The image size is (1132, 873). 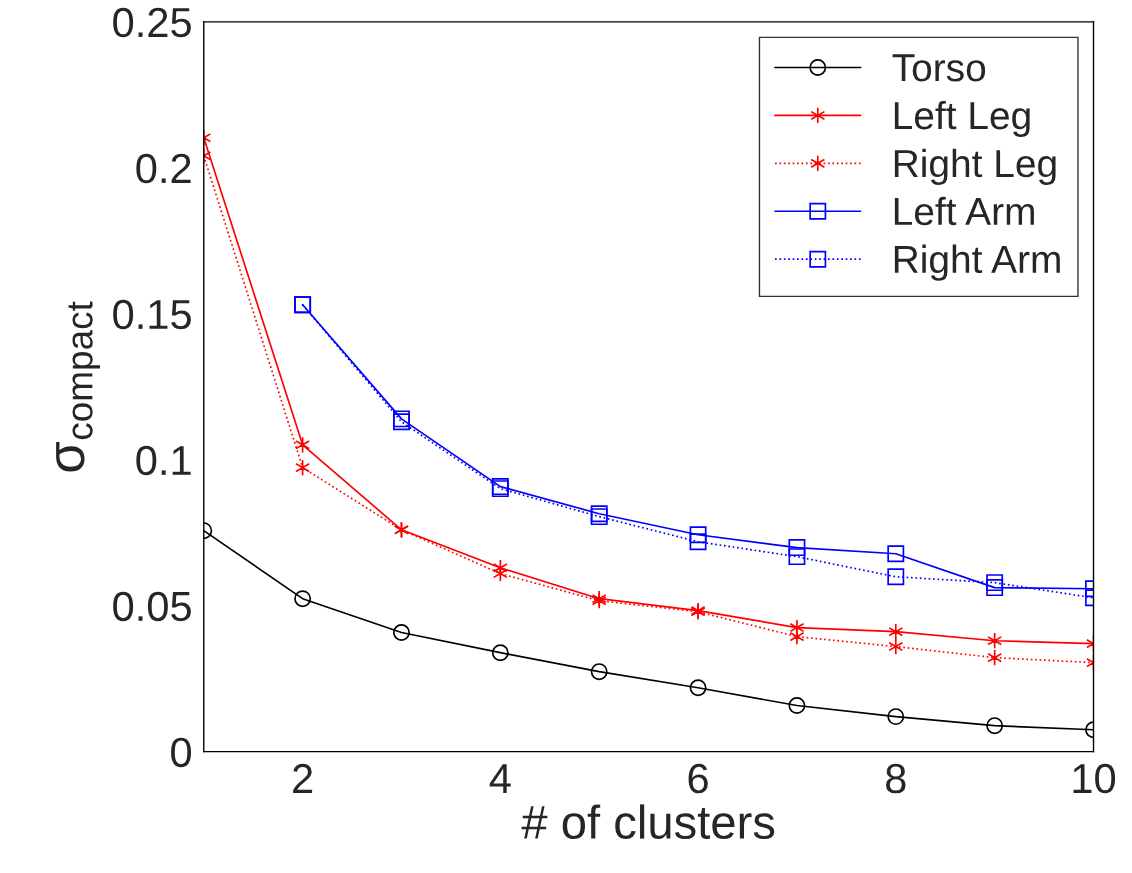 What do you see at coordinates (152, 606) in the screenshot?
I see `y-tick-label: 0.05` at bounding box center [152, 606].